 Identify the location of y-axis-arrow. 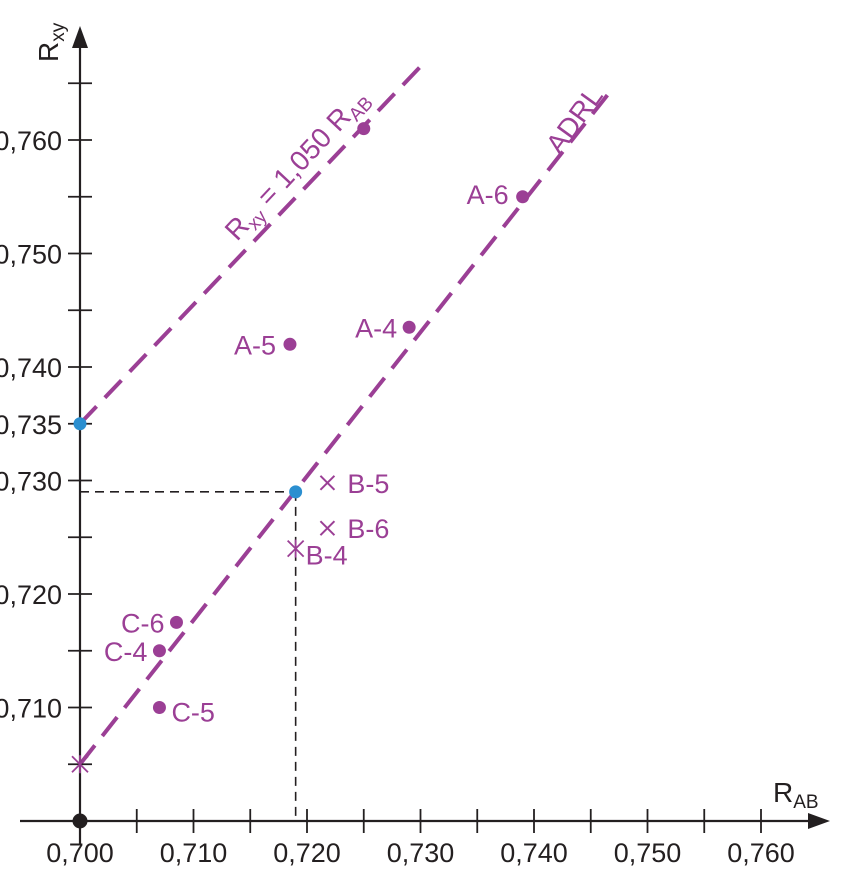
(80, 37).